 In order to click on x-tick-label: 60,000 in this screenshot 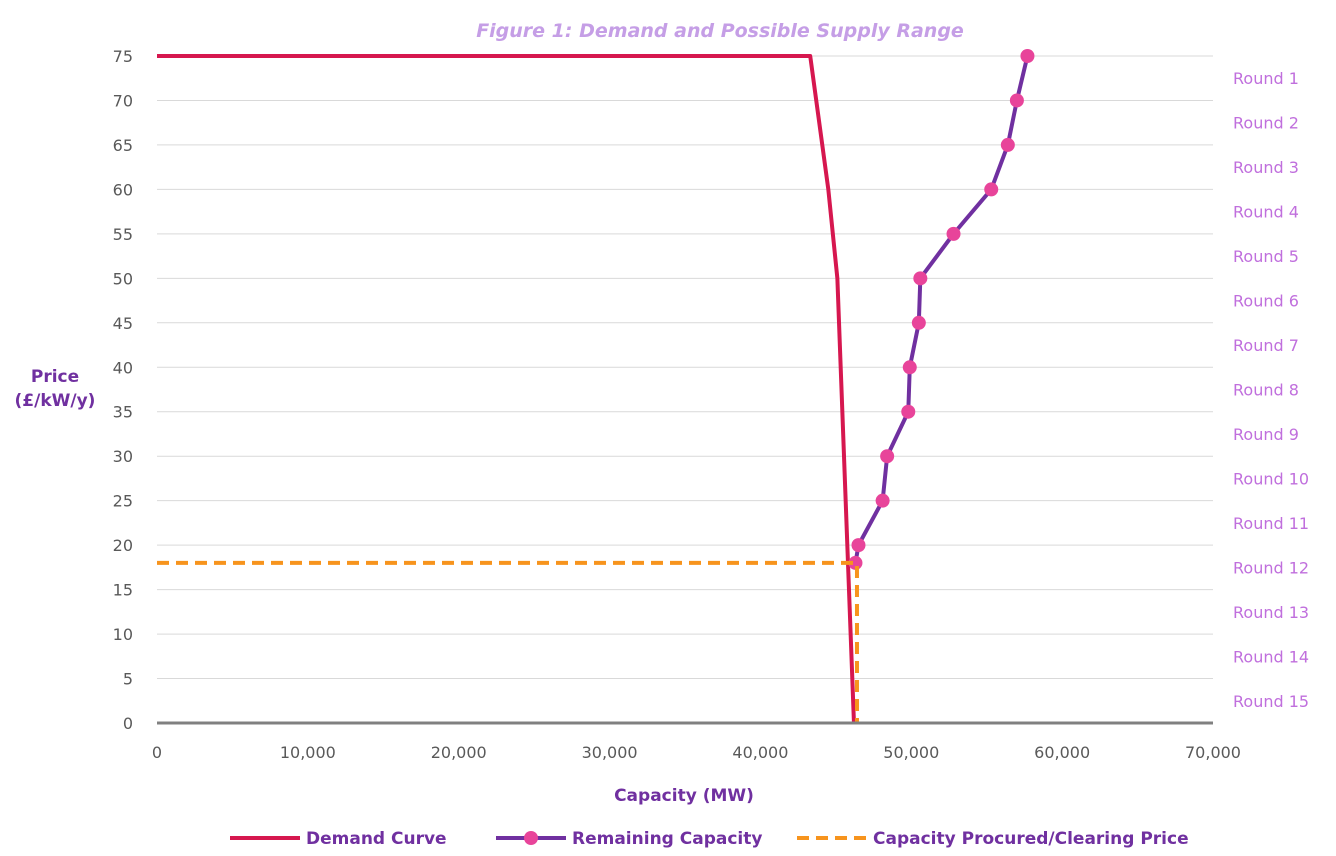, I will do `click(1062, 752)`.